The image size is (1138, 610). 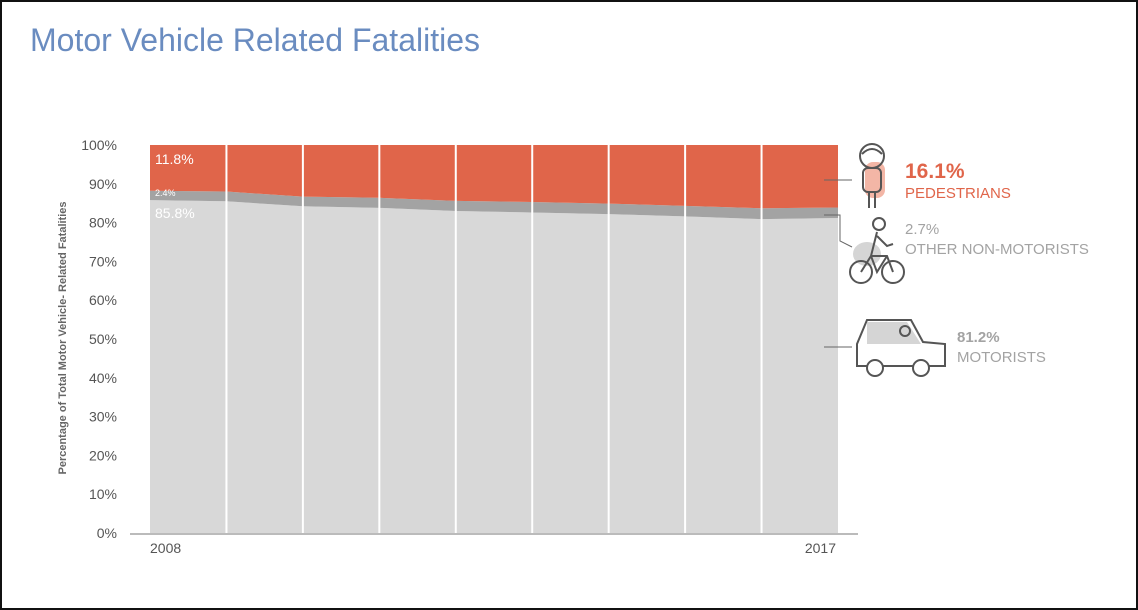 What do you see at coordinates (103, 261) in the screenshot?
I see `y-tick-label: 70%` at bounding box center [103, 261].